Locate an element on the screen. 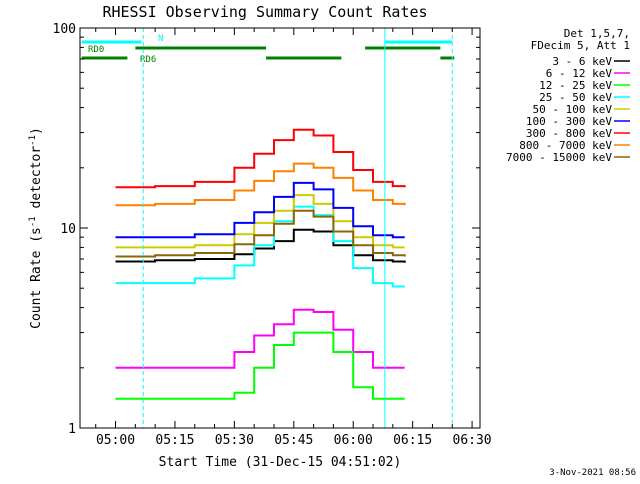 This screenshot has height=484, width=640. flag-label-rd0: RD0 is located at coordinates (96, 50).